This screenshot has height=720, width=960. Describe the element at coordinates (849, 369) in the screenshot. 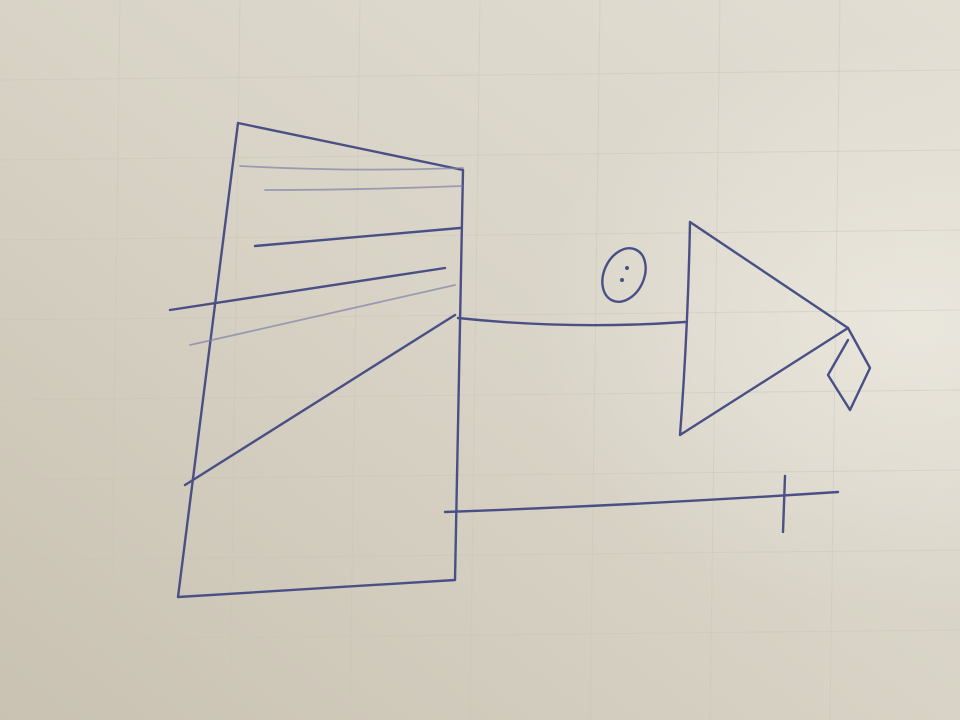

I see `tip-shape` at that location.